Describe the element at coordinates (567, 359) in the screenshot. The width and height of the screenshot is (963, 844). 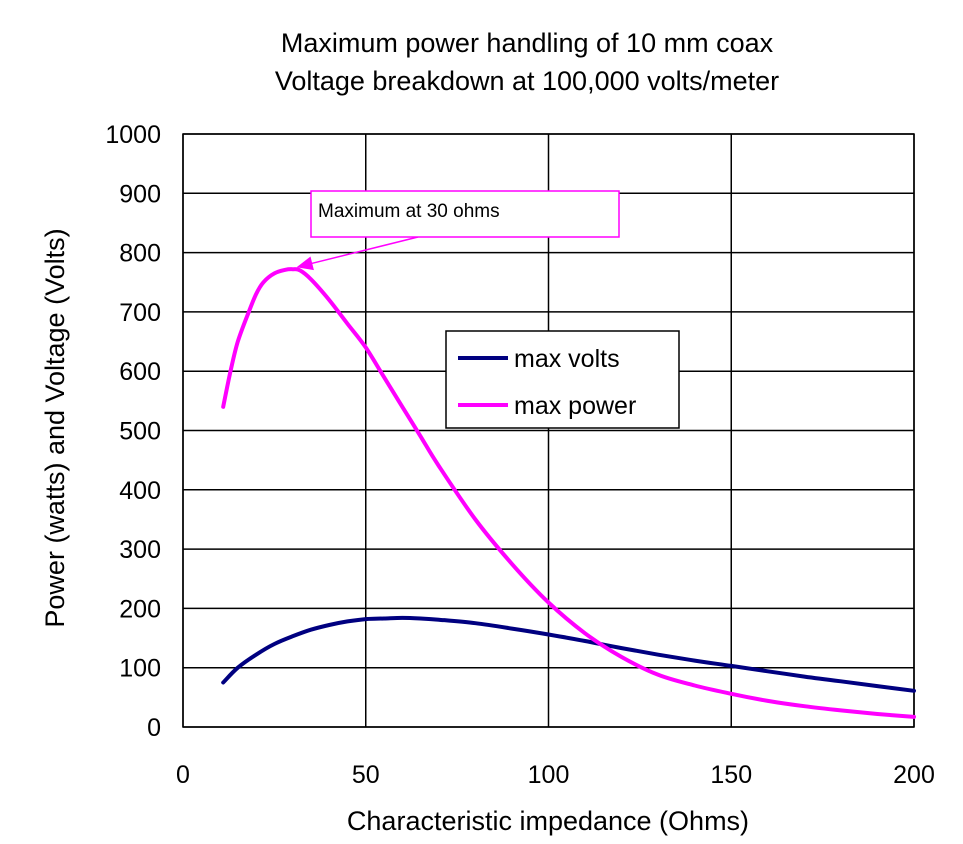
I see `legend-label-max-volts: max volts` at that location.